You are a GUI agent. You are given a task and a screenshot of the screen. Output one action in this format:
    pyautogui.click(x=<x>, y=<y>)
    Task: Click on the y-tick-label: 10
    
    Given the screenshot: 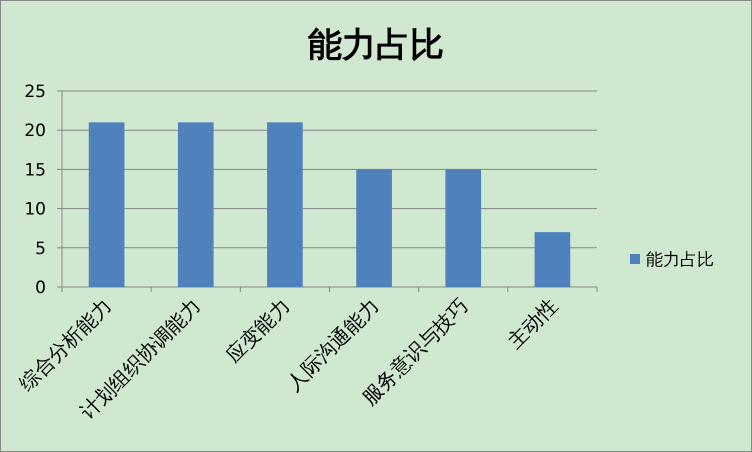 What is the action you would take?
    pyautogui.click(x=35, y=210)
    